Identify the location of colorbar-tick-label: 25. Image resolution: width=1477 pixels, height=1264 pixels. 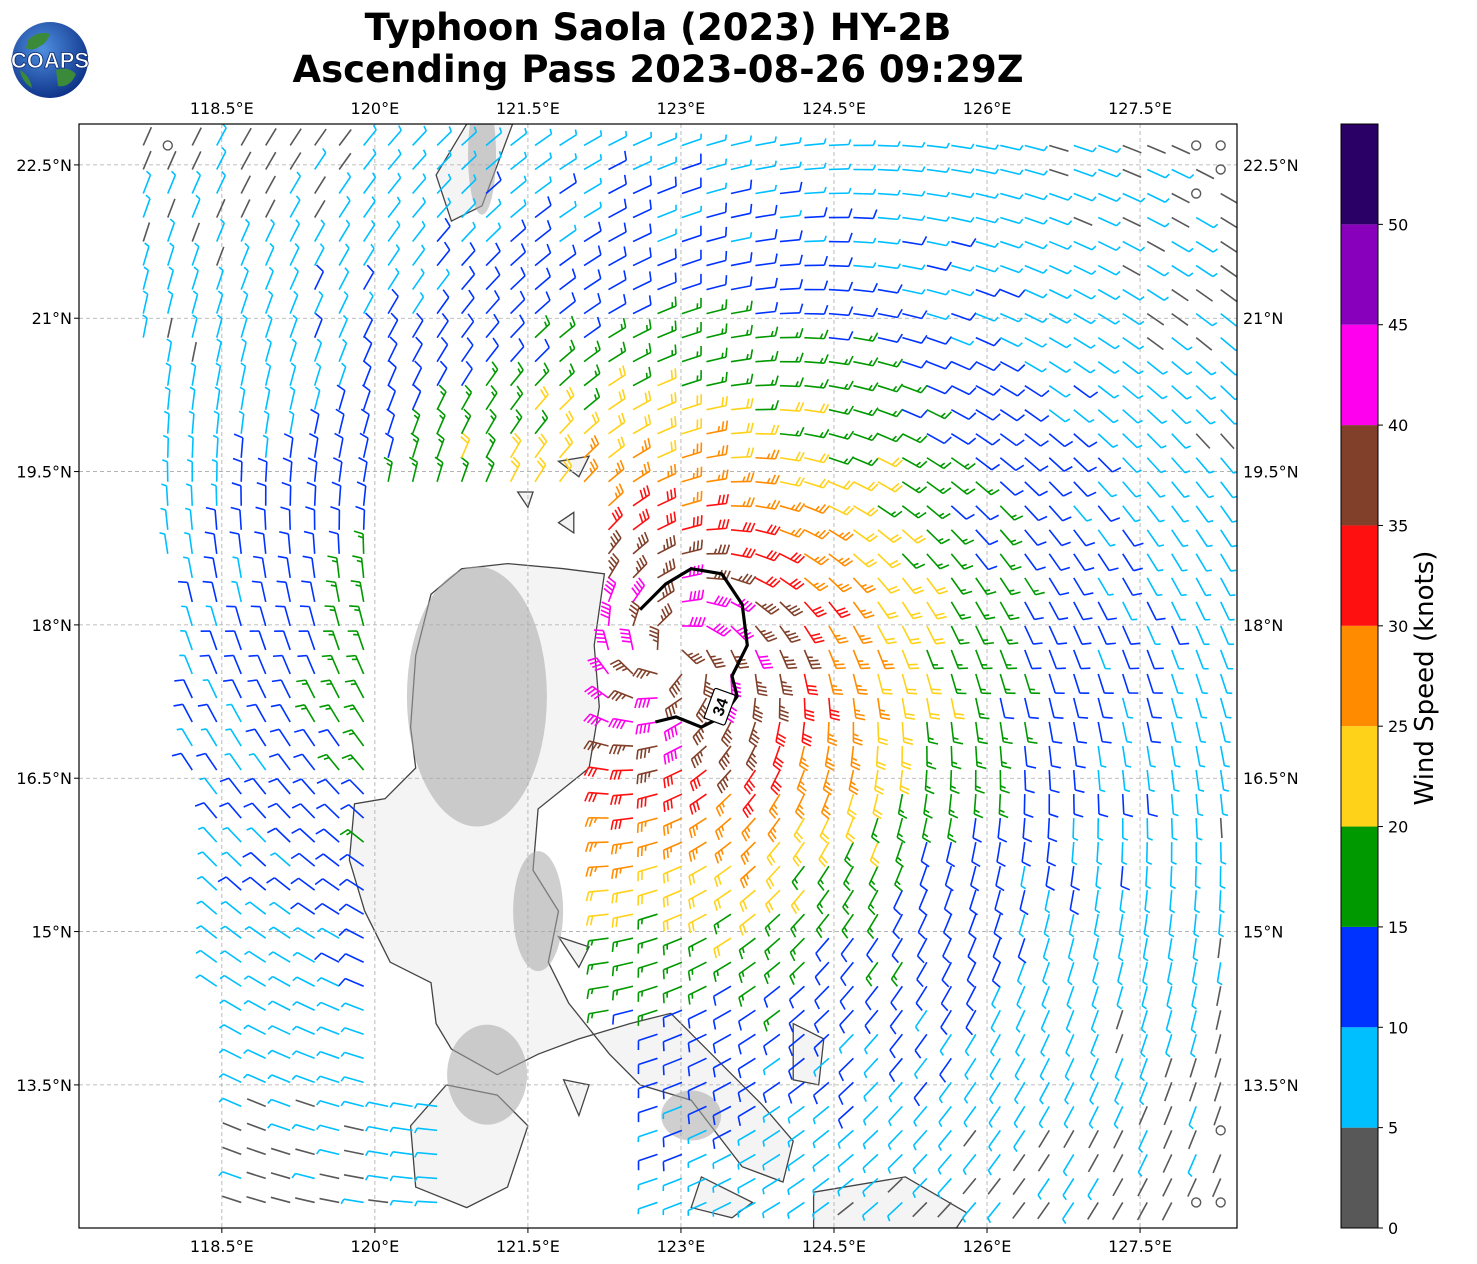
(1398, 726).